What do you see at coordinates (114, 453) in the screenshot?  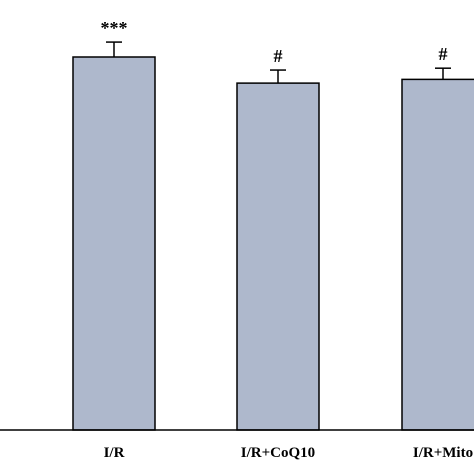 I see `x-tick-label: I/R` at bounding box center [114, 453].